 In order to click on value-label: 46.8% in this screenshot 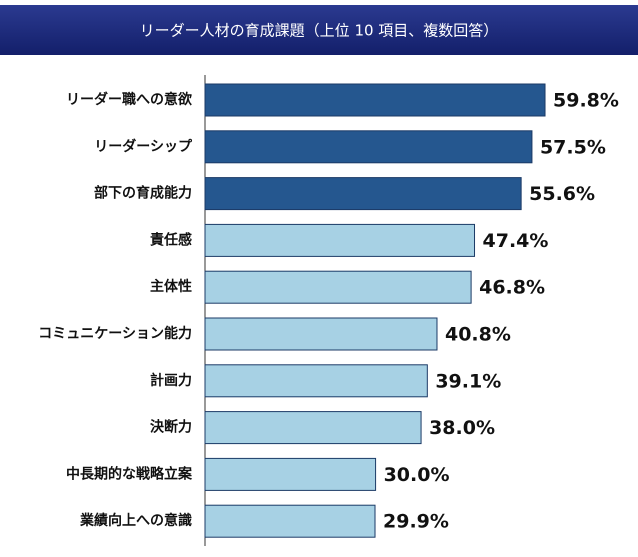, I will do `click(512, 288)`.